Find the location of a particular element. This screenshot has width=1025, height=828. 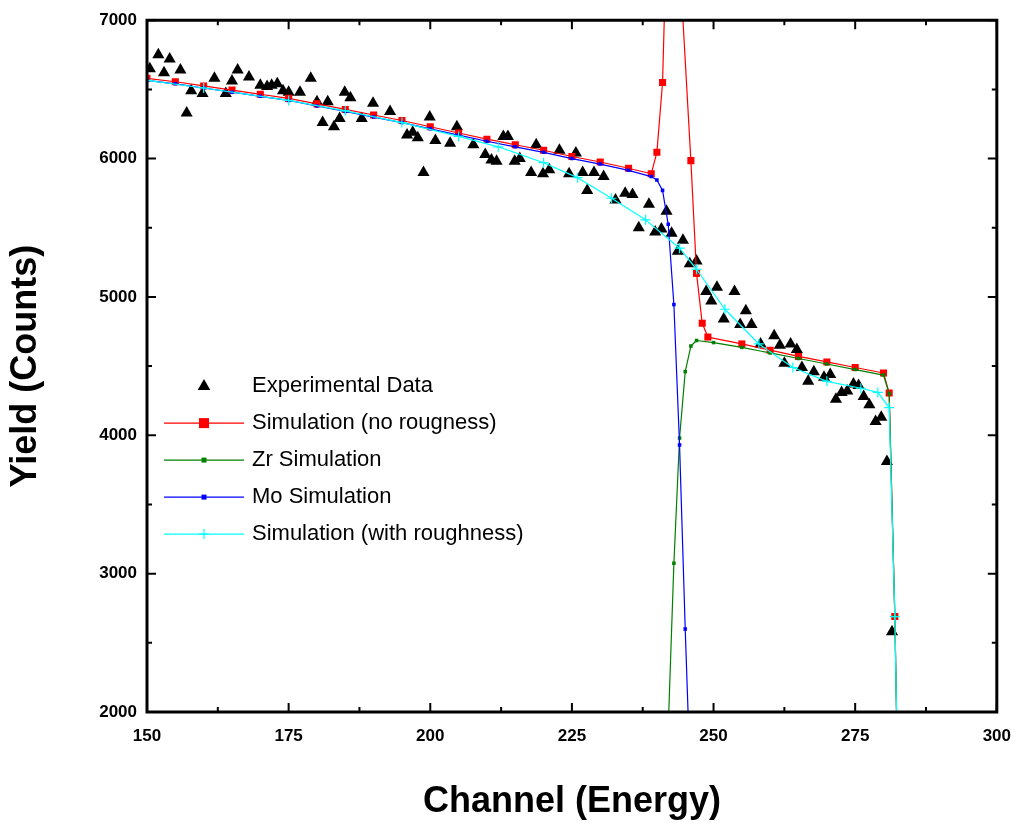

legend-label: Mo Simulation is located at coordinates (322, 496).